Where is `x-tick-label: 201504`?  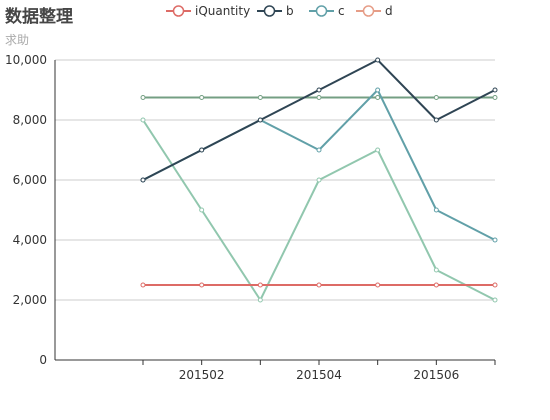
x-tick-label: 201504 is located at coordinates (319, 375).